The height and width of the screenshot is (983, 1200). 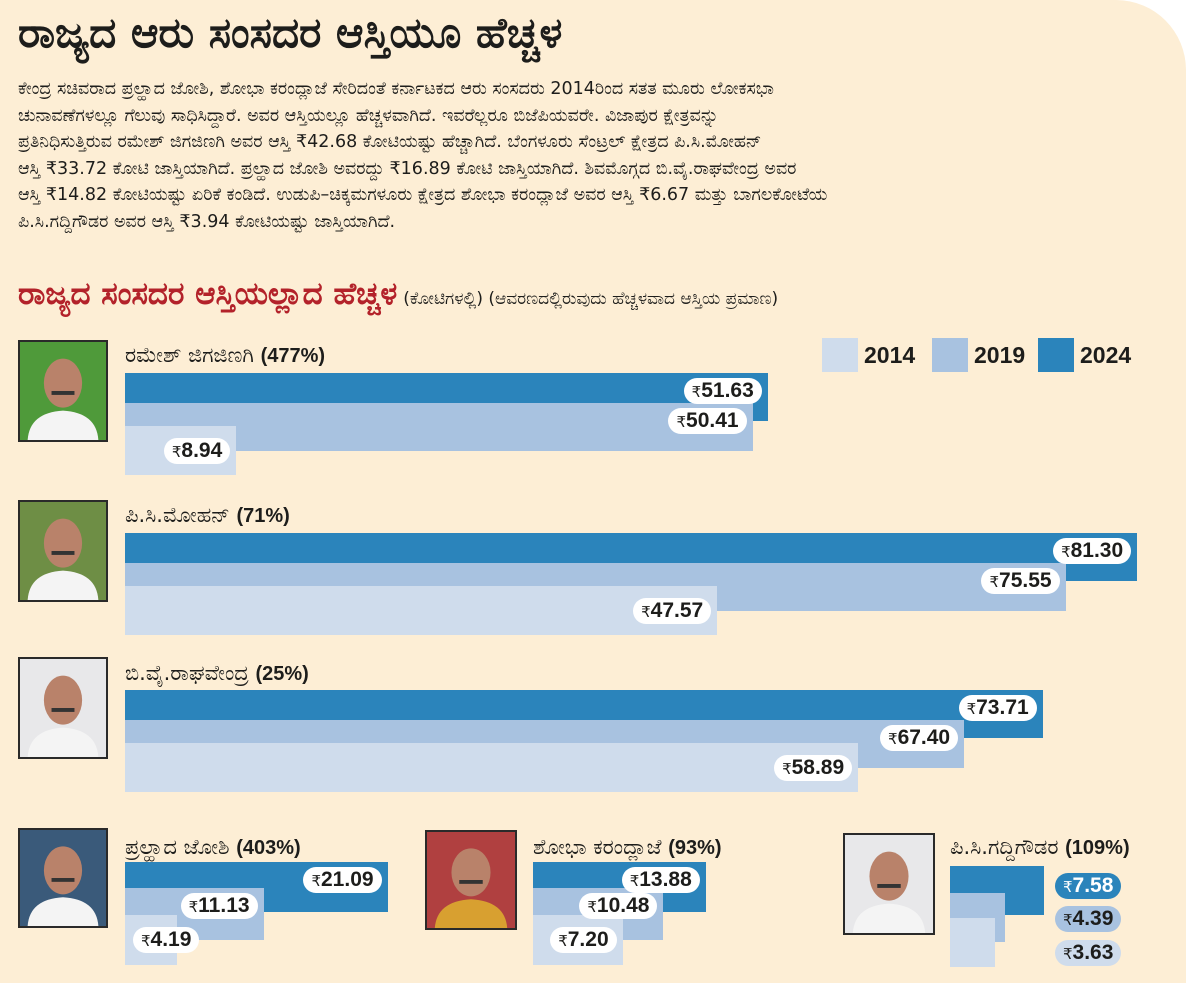 What do you see at coordinates (623, 905) in the screenshot?
I see `value-text: 10.48` at bounding box center [623, 905].